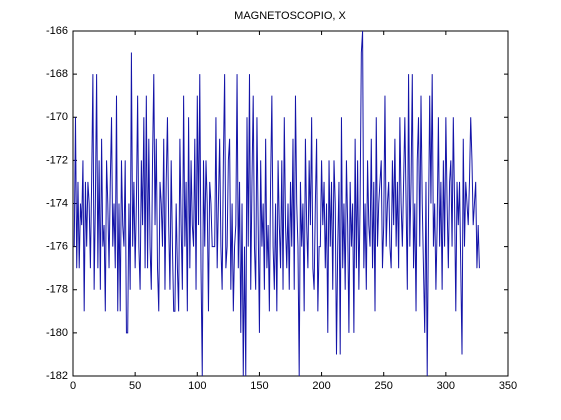 The height and width of the screenshot is (420, 561). I want to click on y-tick-label: -166, so click(57, 31).